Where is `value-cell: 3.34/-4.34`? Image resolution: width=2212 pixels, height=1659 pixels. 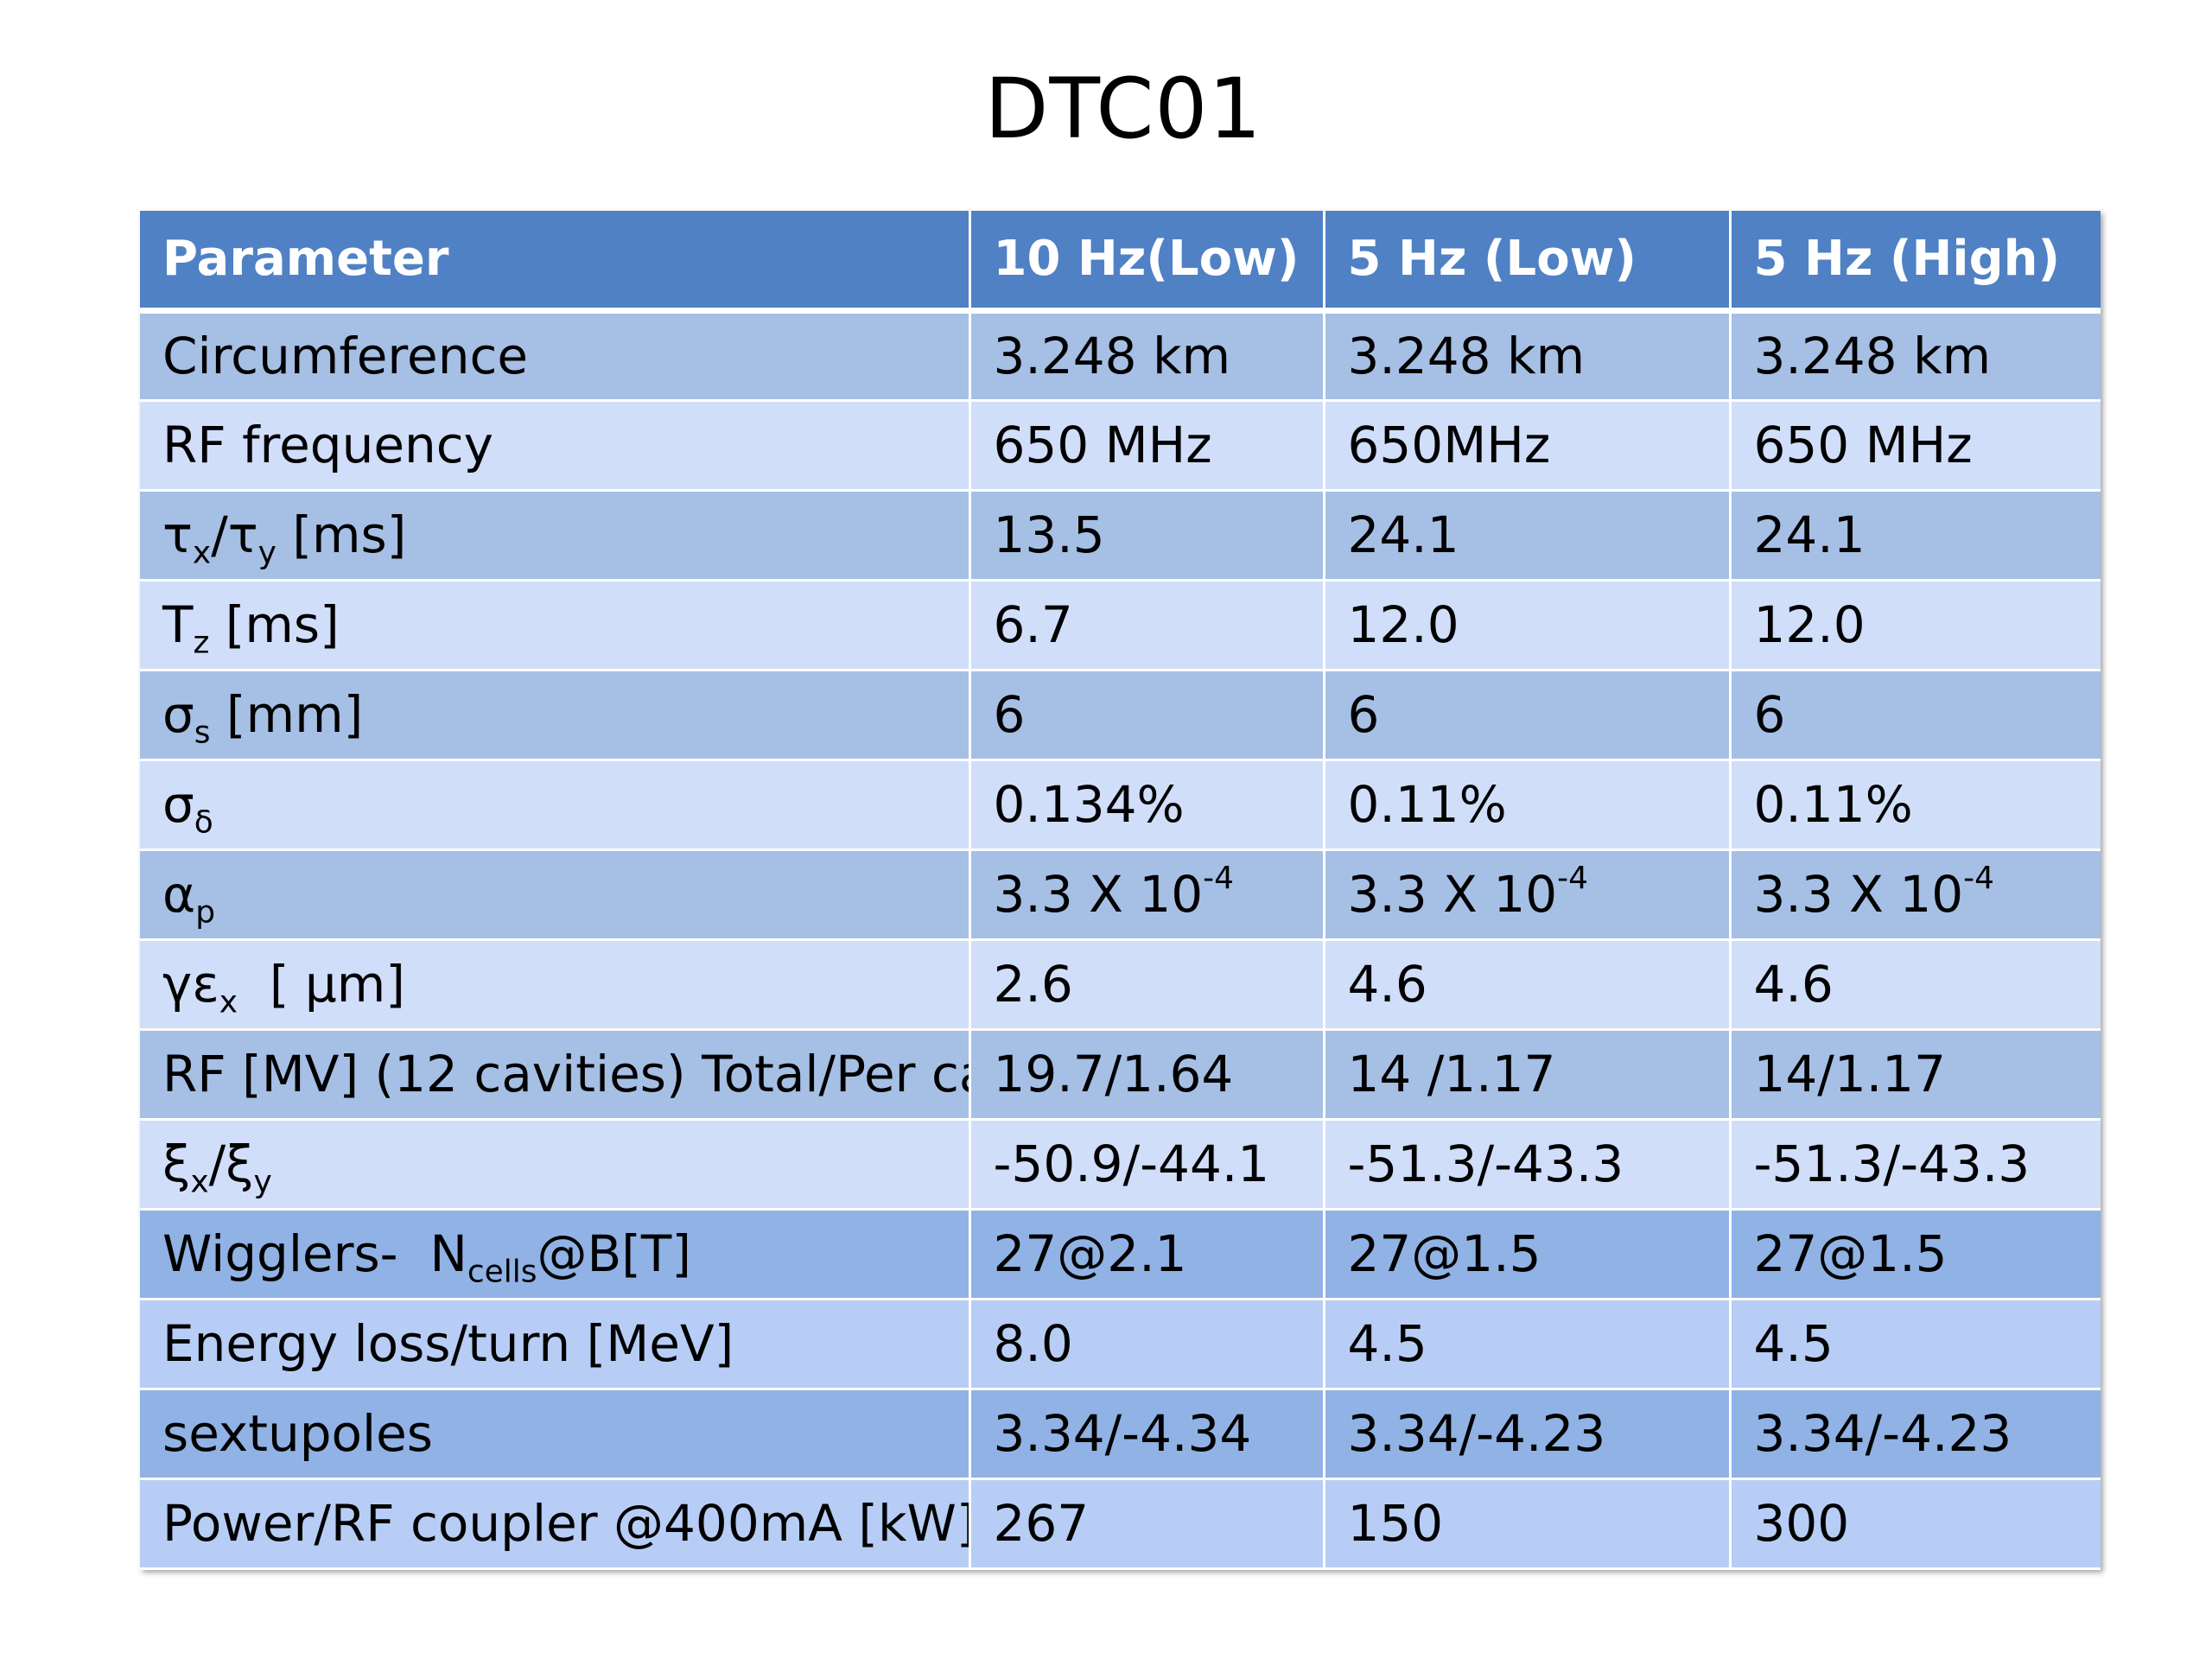 value-cell: 3.34/-4.34 is located at coordinates (1147, 1434).